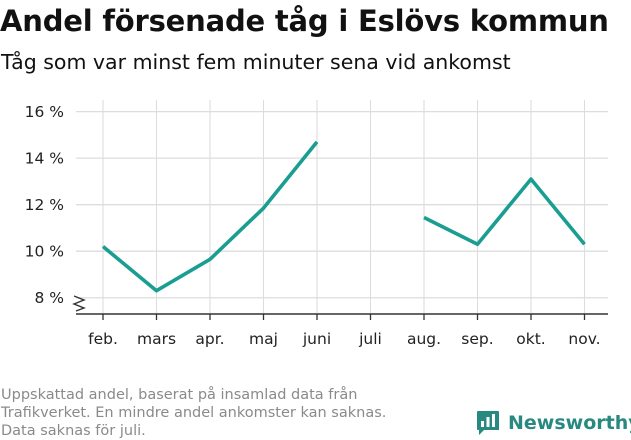 The image size is (631, 440). What do you see at coordinates (103, 339) in the screenshot?
I see `x-tick-label: feb.` at bounding box center [103, 339].